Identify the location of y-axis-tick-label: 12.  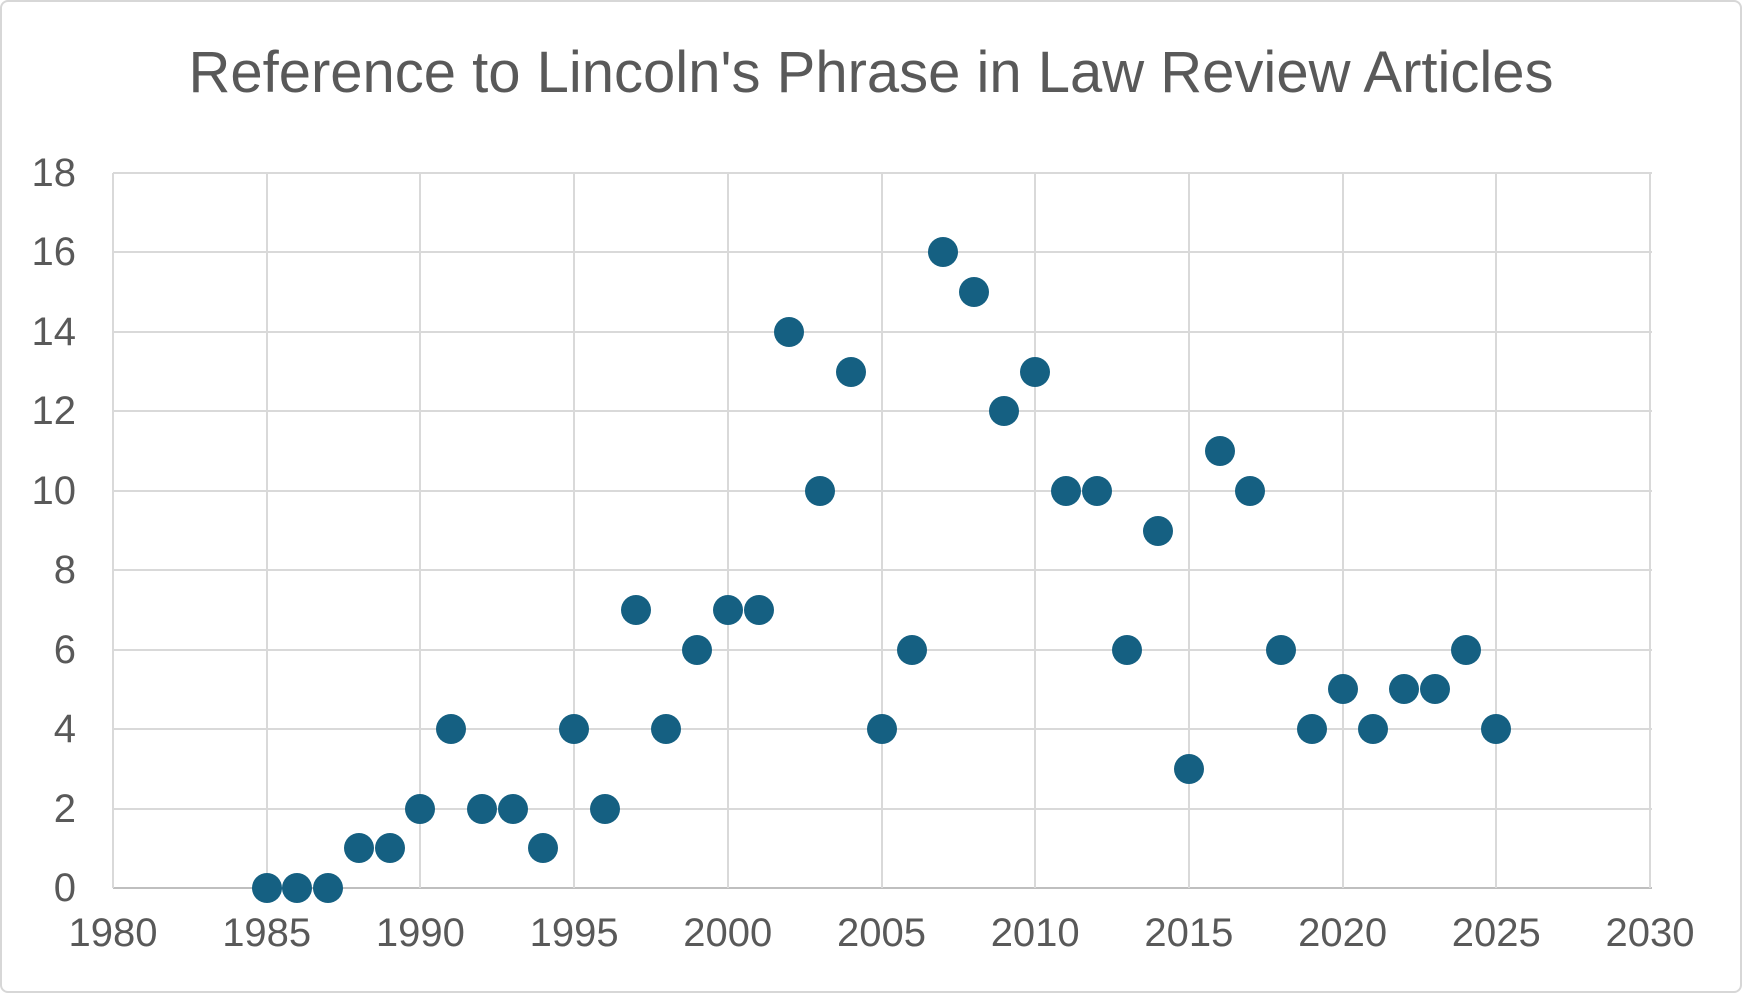
(54, 411).